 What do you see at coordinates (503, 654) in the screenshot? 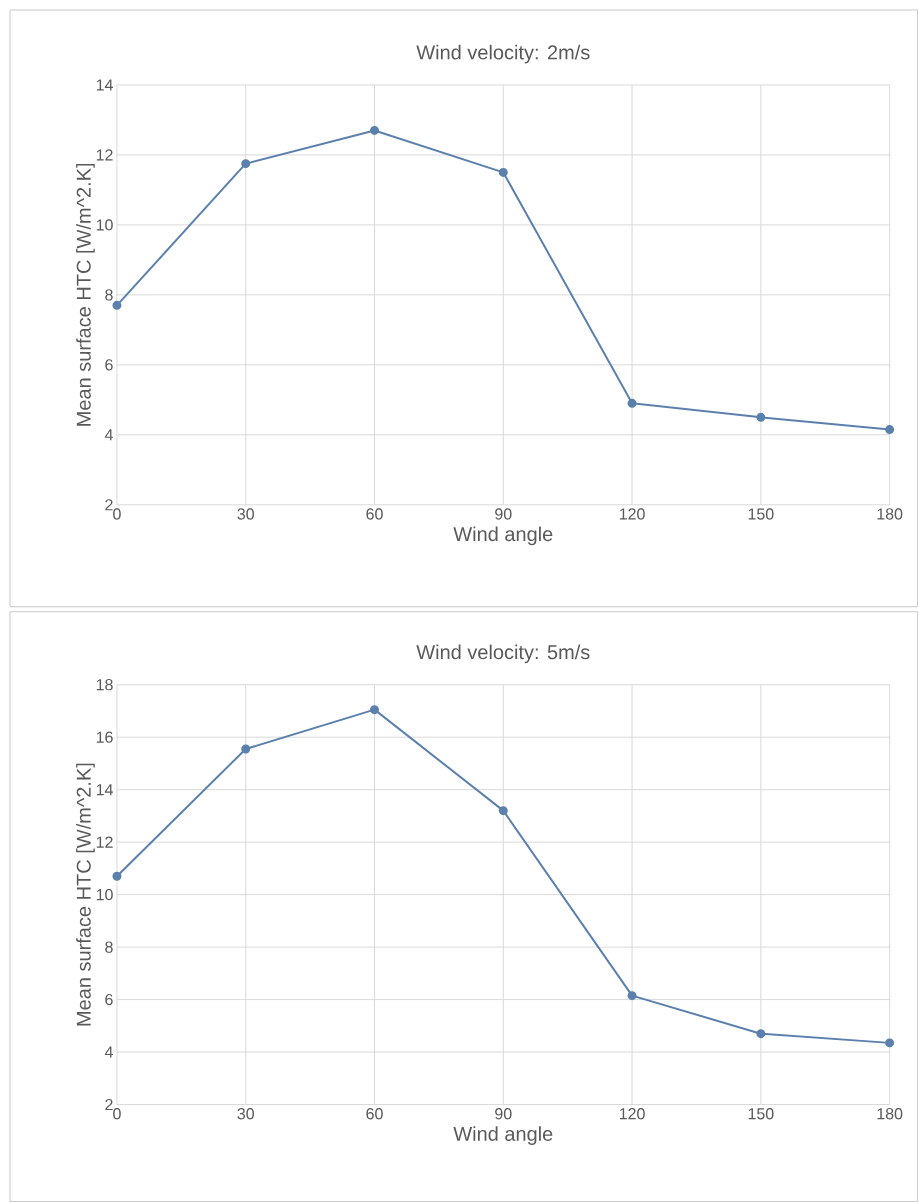
I see `chart-title: Wind velocity: 5m/s` at bounding box center [503, 654].